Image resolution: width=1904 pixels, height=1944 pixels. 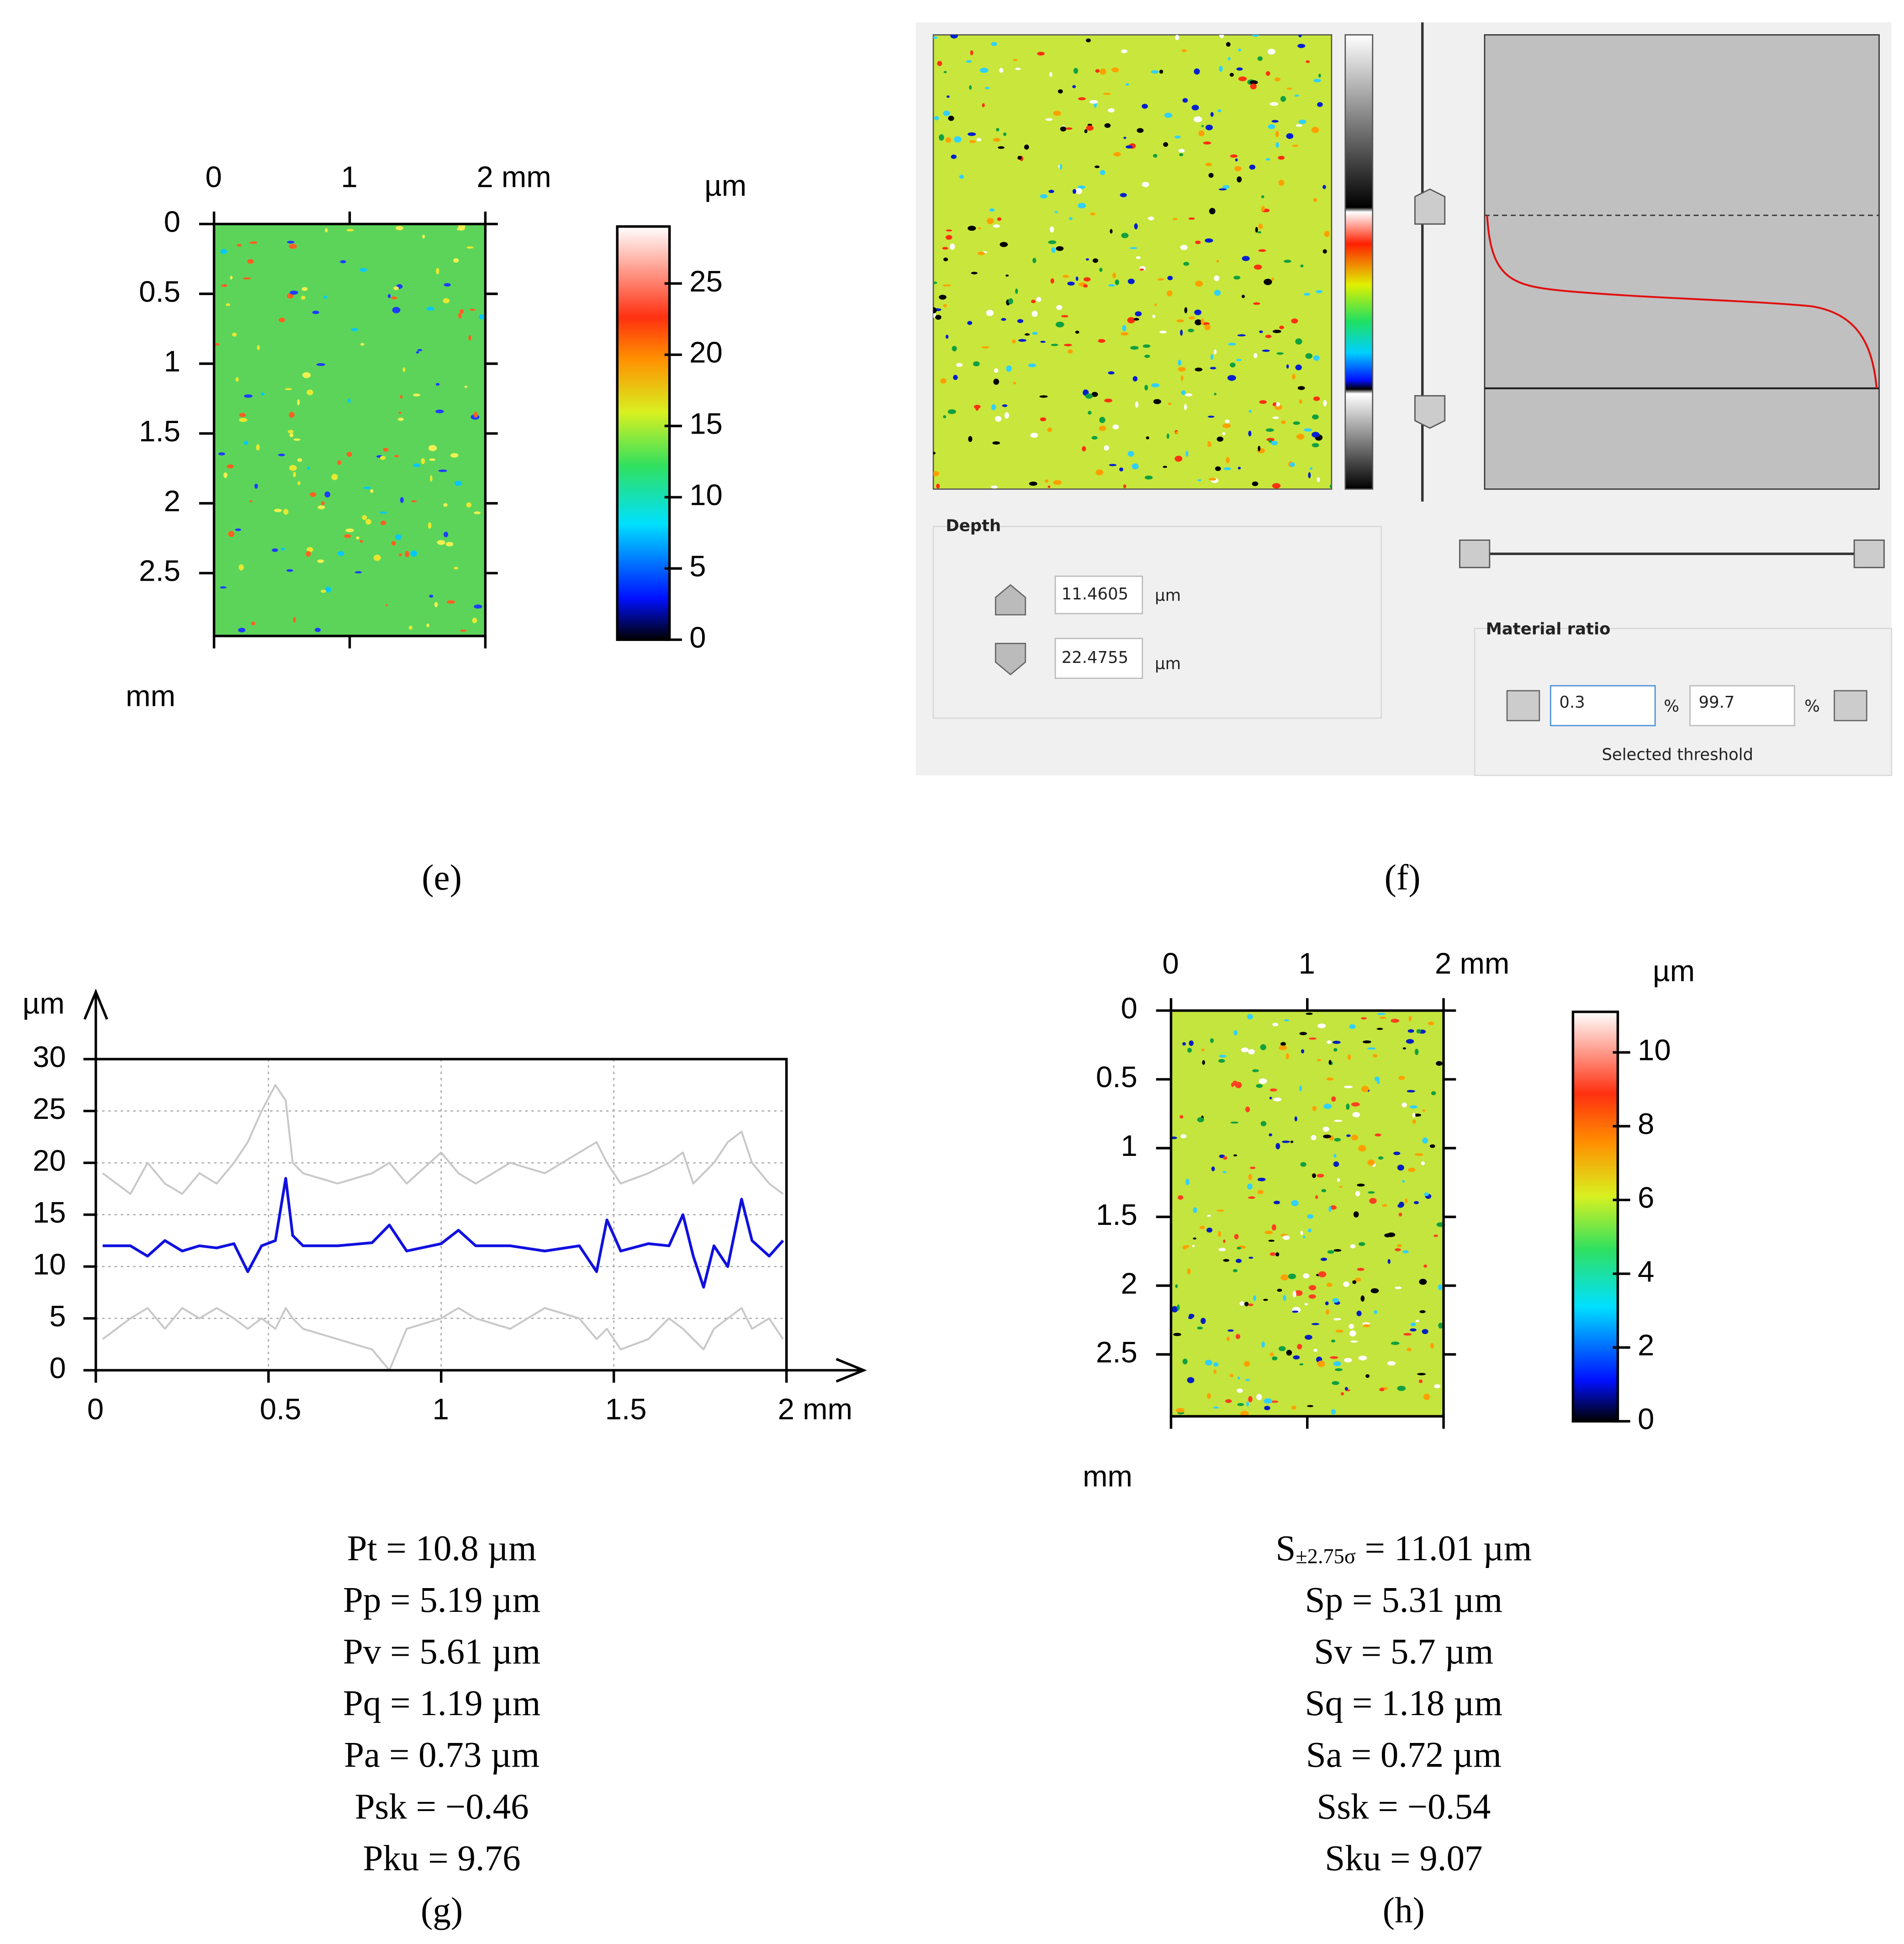 I want to click on map-texture, so click(x=1133, y=262).